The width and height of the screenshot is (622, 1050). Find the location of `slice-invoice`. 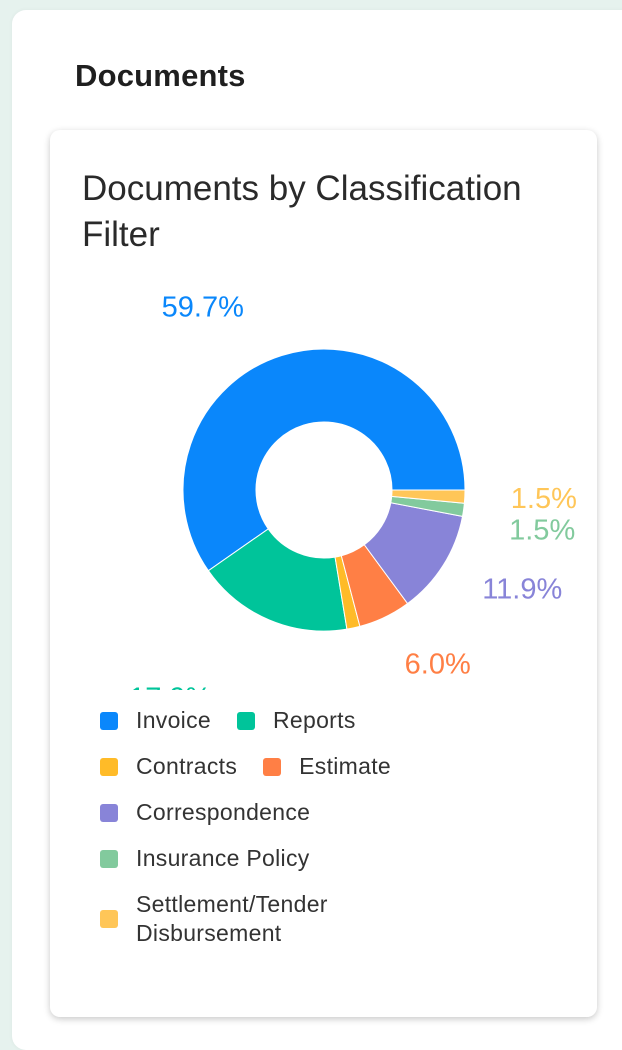

slice-invoice is located at coordinates (324, 460).